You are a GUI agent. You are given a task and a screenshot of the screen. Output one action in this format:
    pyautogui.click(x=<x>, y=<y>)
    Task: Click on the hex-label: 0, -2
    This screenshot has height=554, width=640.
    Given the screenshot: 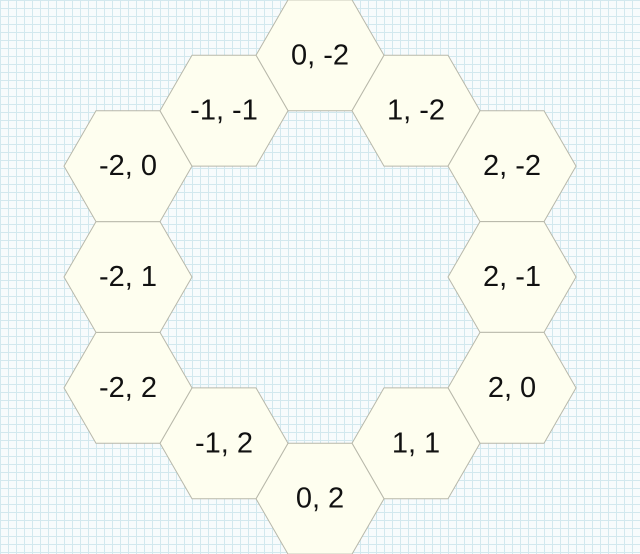 What is the action you would take?
    pyautogui.click(x=320, y=55)
    